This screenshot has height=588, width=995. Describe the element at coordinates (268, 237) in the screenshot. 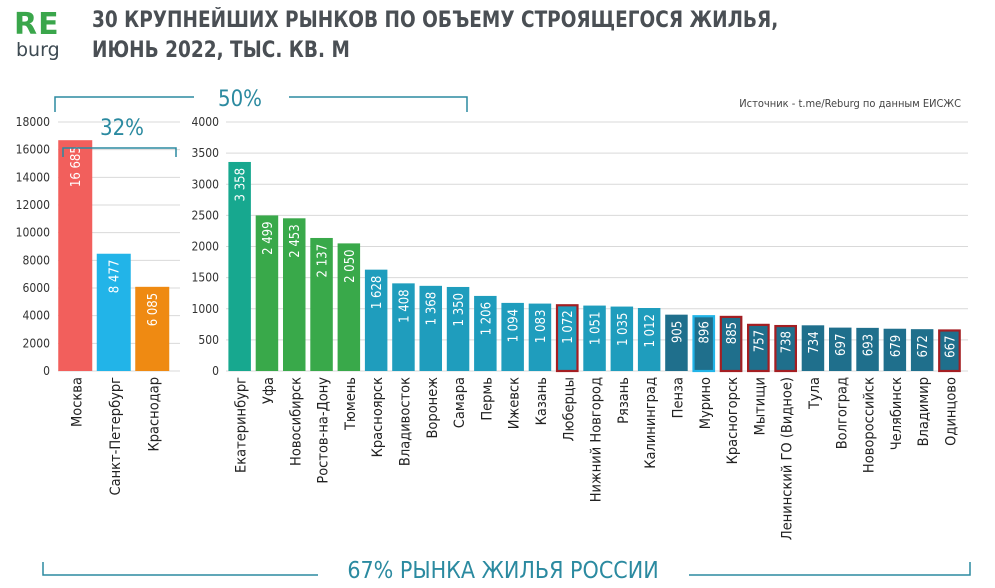

I see `bar-value-label: 2 499` at that location.